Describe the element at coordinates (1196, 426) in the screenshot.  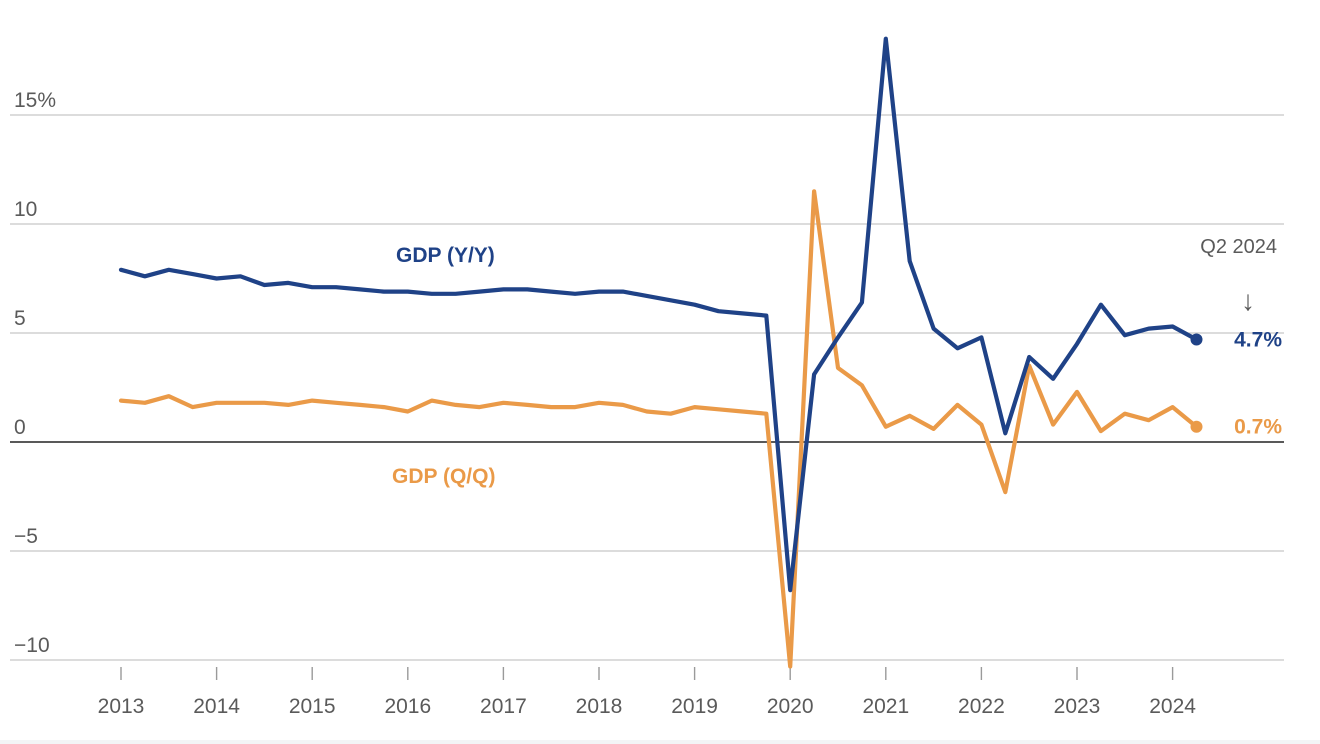
I see `end-marker-gdp-qq` at that location.